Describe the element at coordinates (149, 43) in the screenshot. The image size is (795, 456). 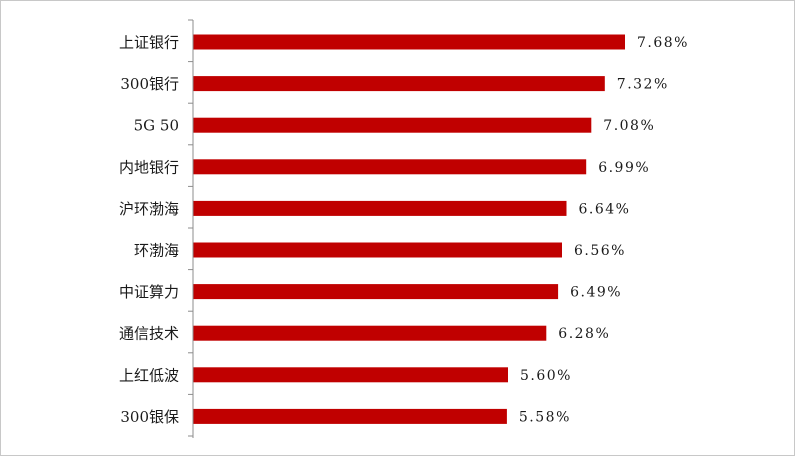
I see `category-label: 上证银行` at that location.